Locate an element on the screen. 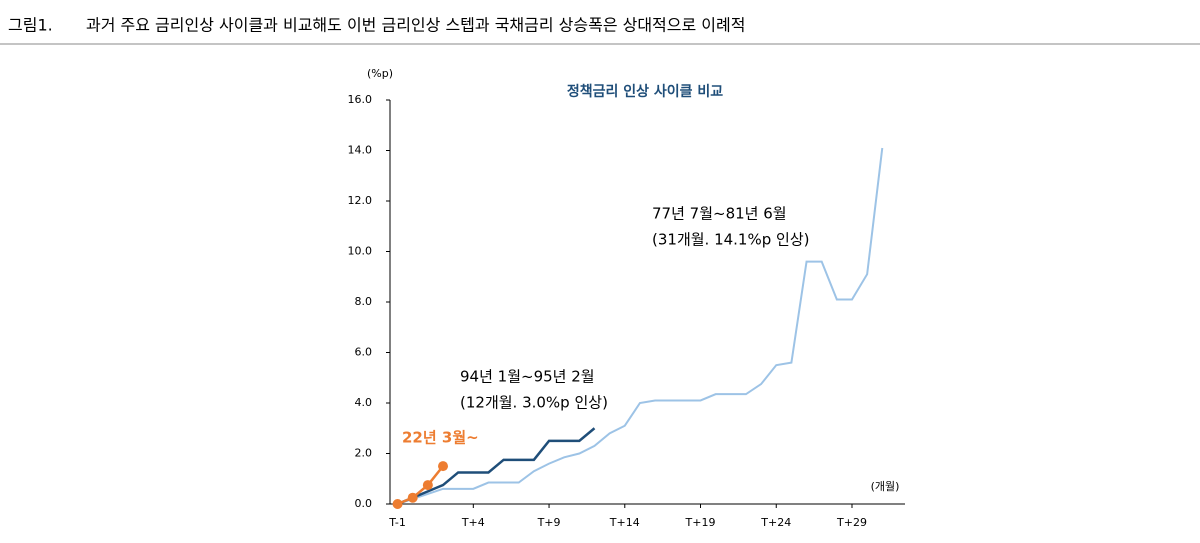 The height and width of the screenshot is (543, 1200). figure-label: 그림1. is located at coordinates (30, 25).